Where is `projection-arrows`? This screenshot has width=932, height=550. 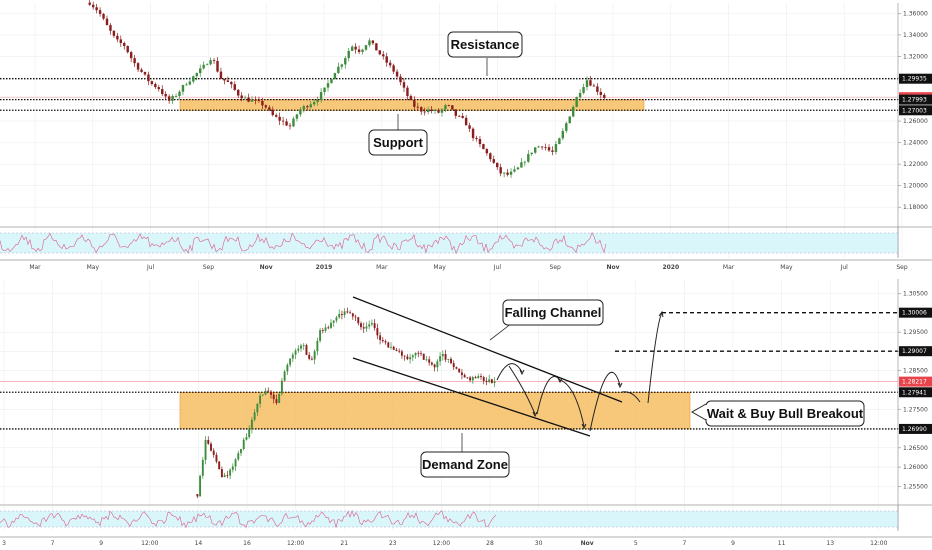
projection-arrows is located at coordinates (580, 371).